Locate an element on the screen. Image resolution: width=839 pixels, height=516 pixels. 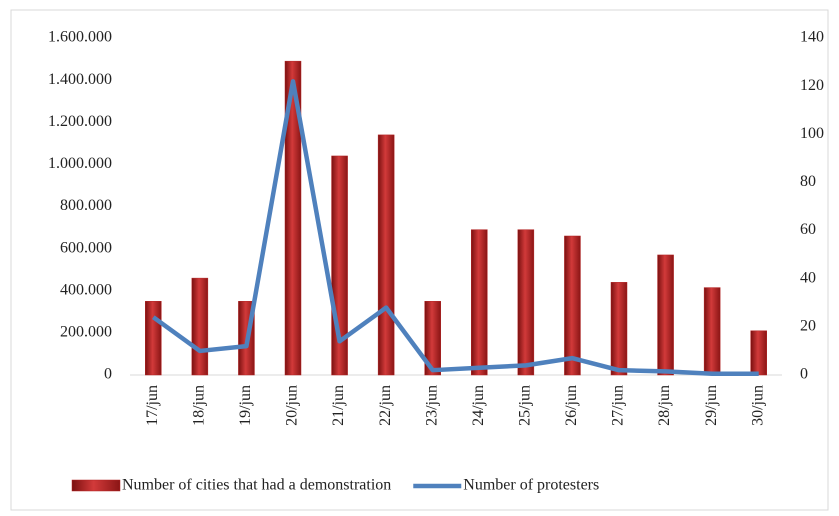
x-tick-label: 17/jun is located at coordinates (152, 405).